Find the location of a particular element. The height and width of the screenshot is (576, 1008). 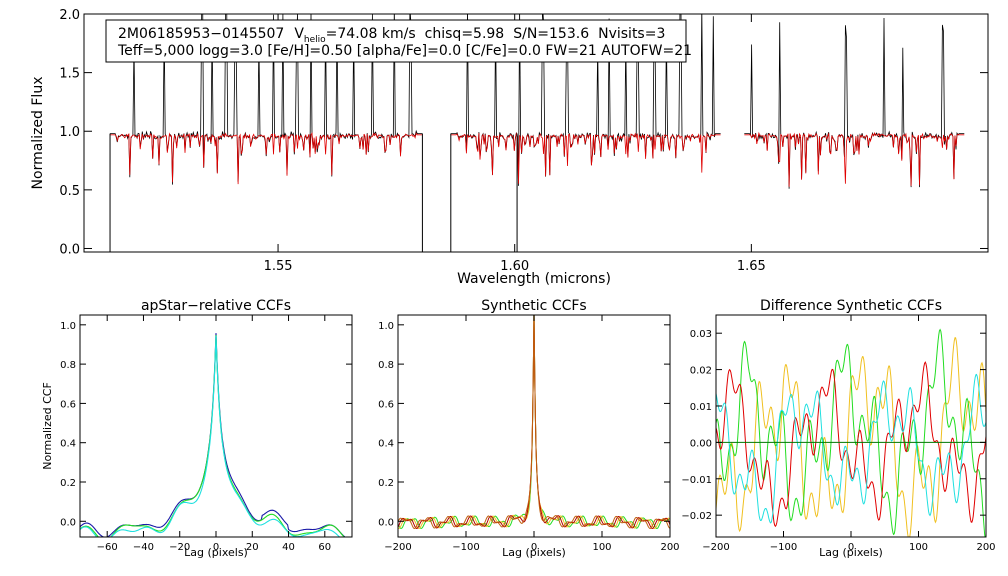

xtick-label: 40 is located at coordinates (288, 547).